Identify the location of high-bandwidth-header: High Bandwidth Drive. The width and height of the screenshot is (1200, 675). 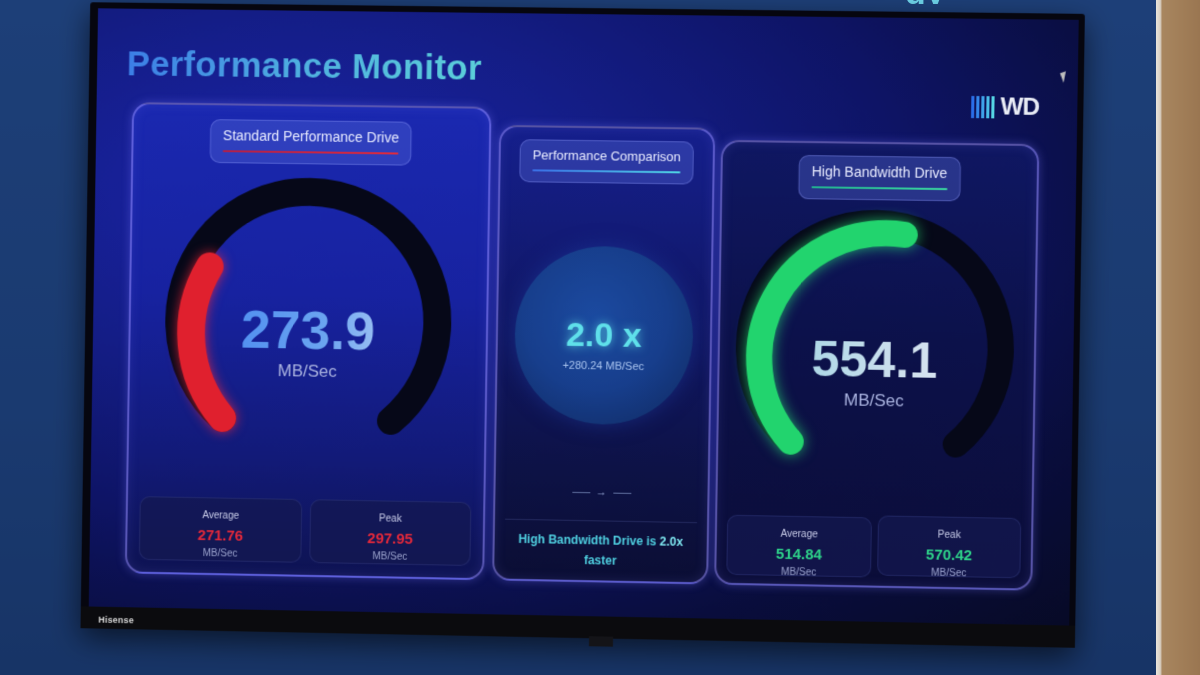
(879, 178).